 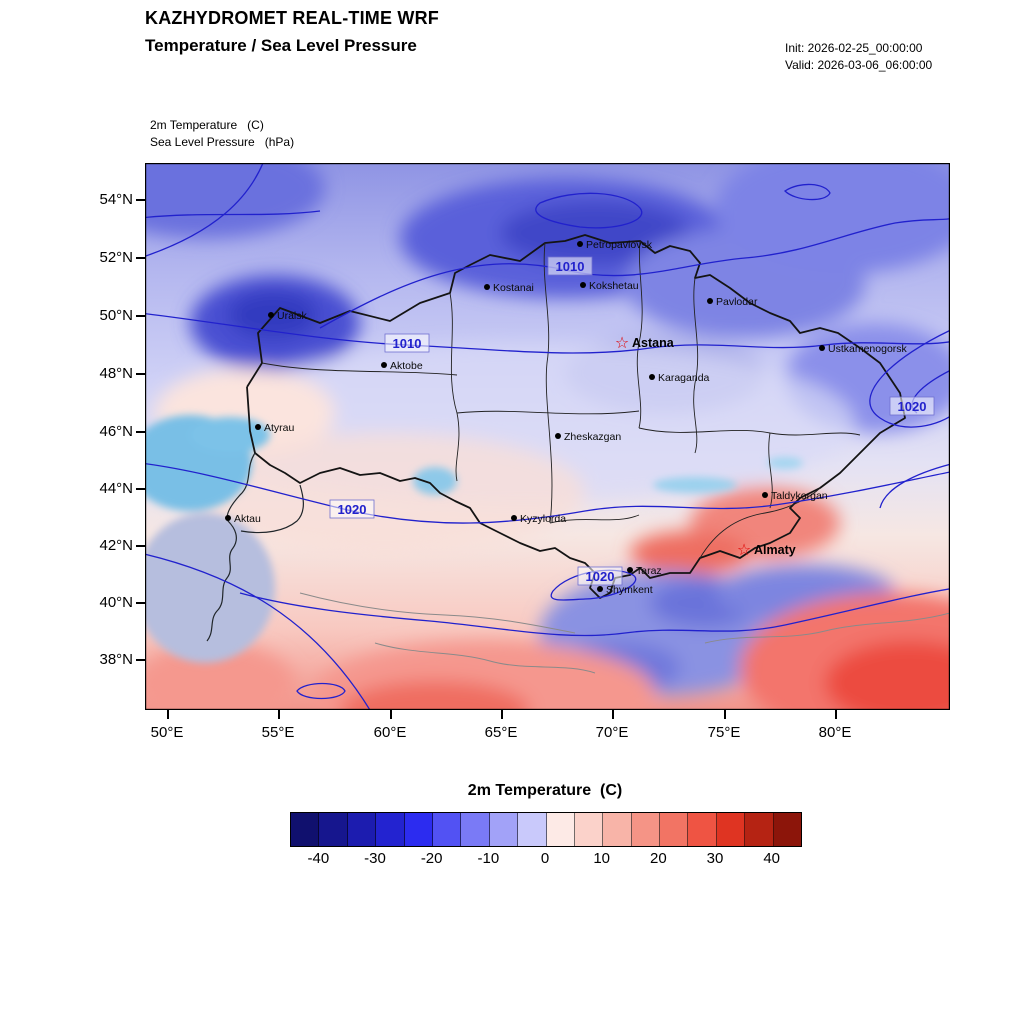 What do you see at coordinates (292, 18) in the screenshot?
I see `page-title: KAZHYDROMET REAL-TIME WRF` at bounding box center [292, 18].